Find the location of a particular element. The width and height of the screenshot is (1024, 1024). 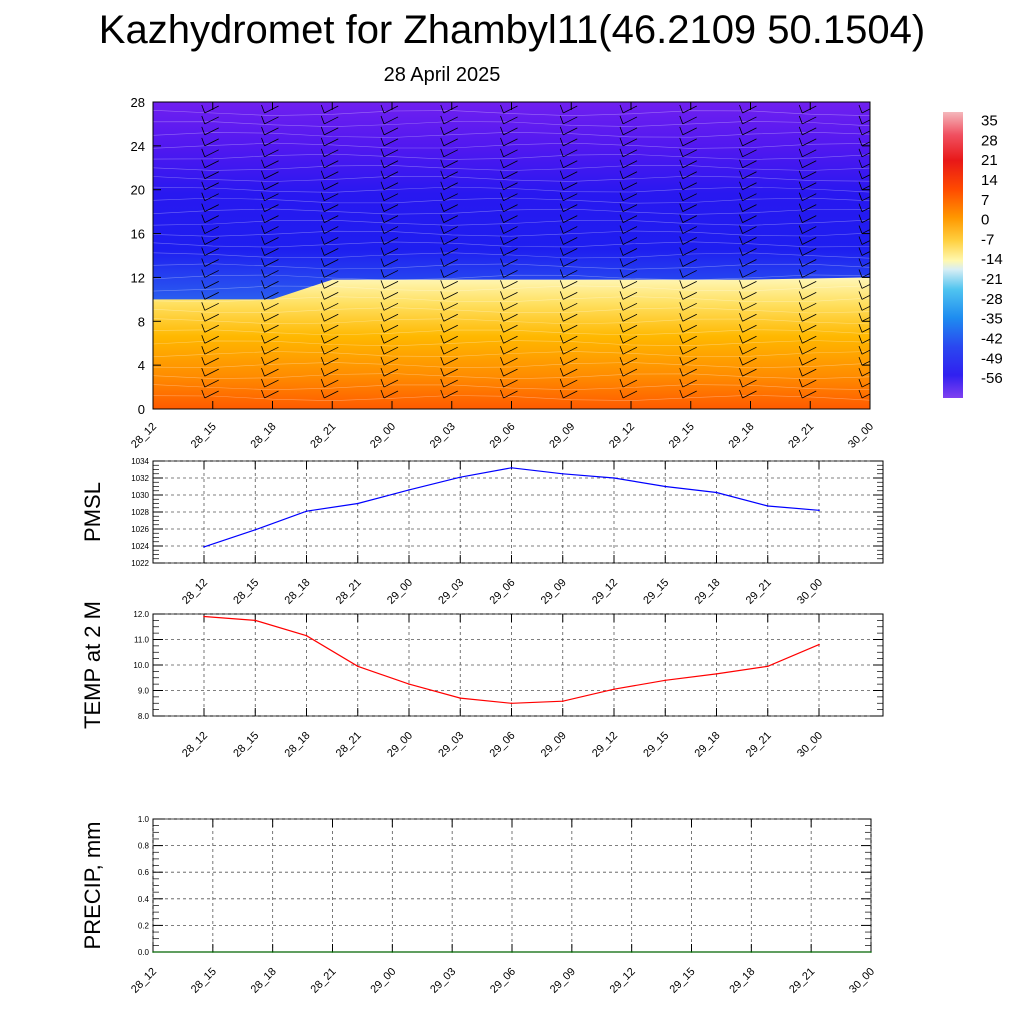

x-tick-label: 28_21 is located at coordinates (323, 436).